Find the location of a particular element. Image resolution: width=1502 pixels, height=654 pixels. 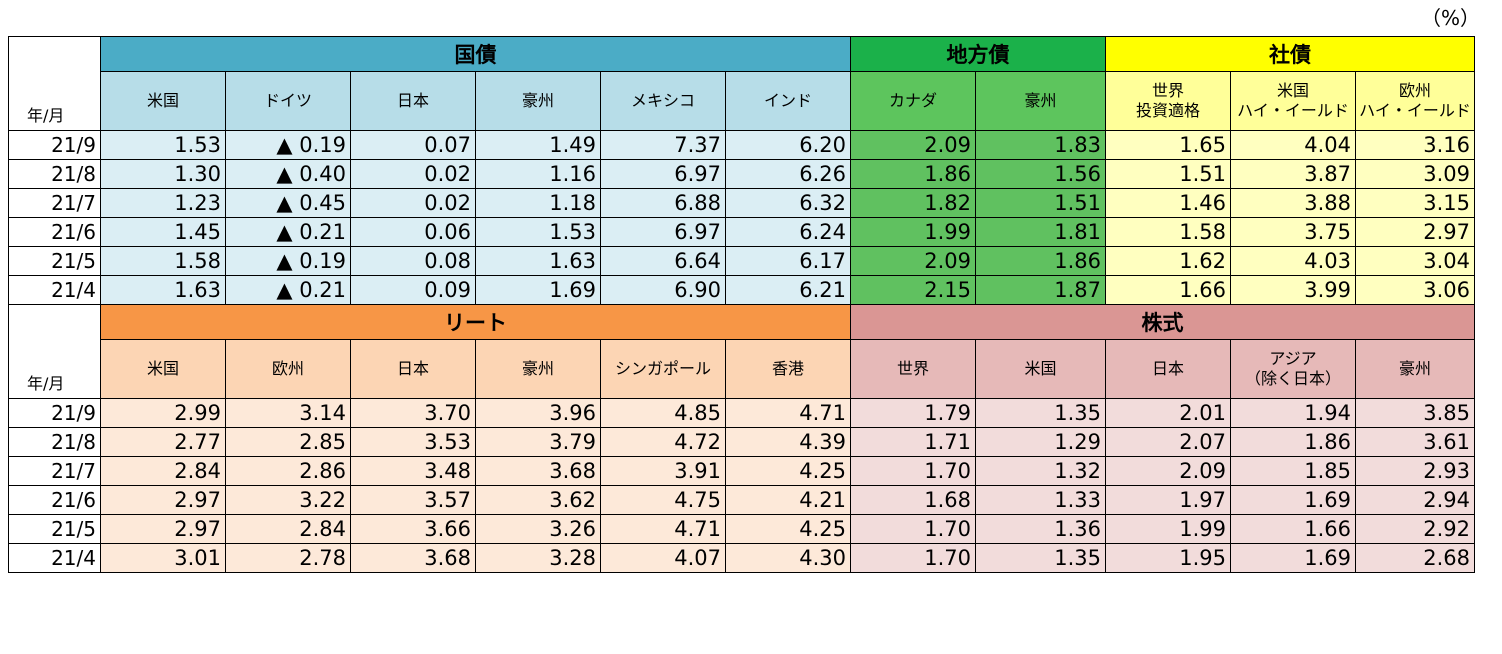

table-cell: 1.62 is located at coordinates (1168, 261).